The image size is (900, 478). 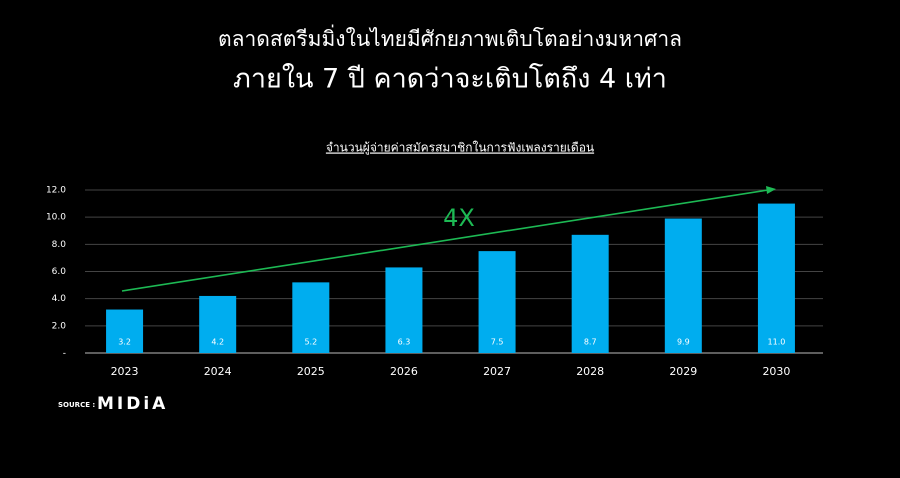 I want to click on y-tick-label: 6.0, so click(x=59, y=272).